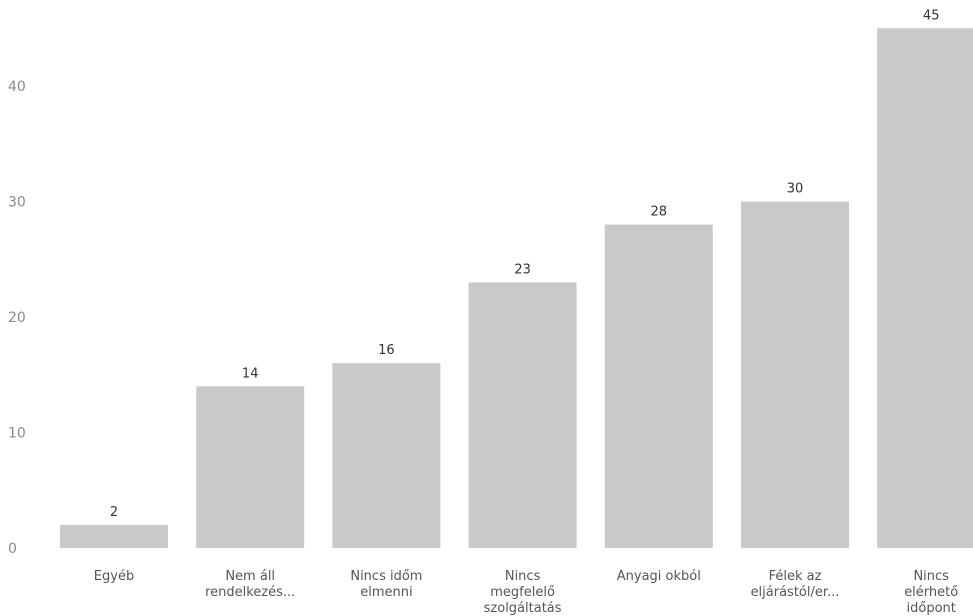 Image resolution: width=973 pixels, height=616 pixels. I want to click on y-tick-label: 20, so click(17, 318).